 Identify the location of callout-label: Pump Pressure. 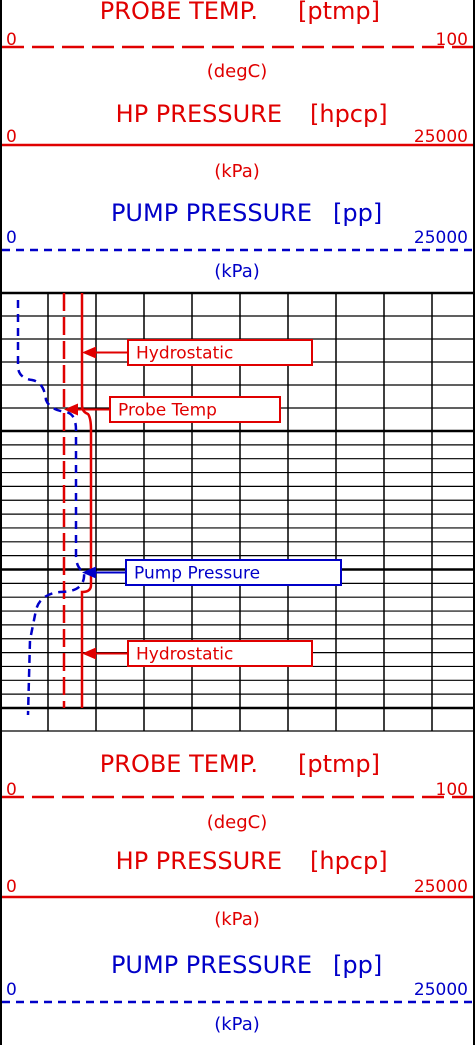
(197, 574).